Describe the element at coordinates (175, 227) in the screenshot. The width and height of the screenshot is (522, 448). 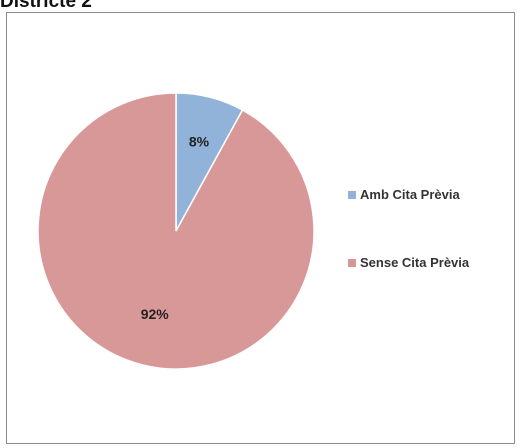
I see `pie-slice-labels: 8% 92%` at that location.